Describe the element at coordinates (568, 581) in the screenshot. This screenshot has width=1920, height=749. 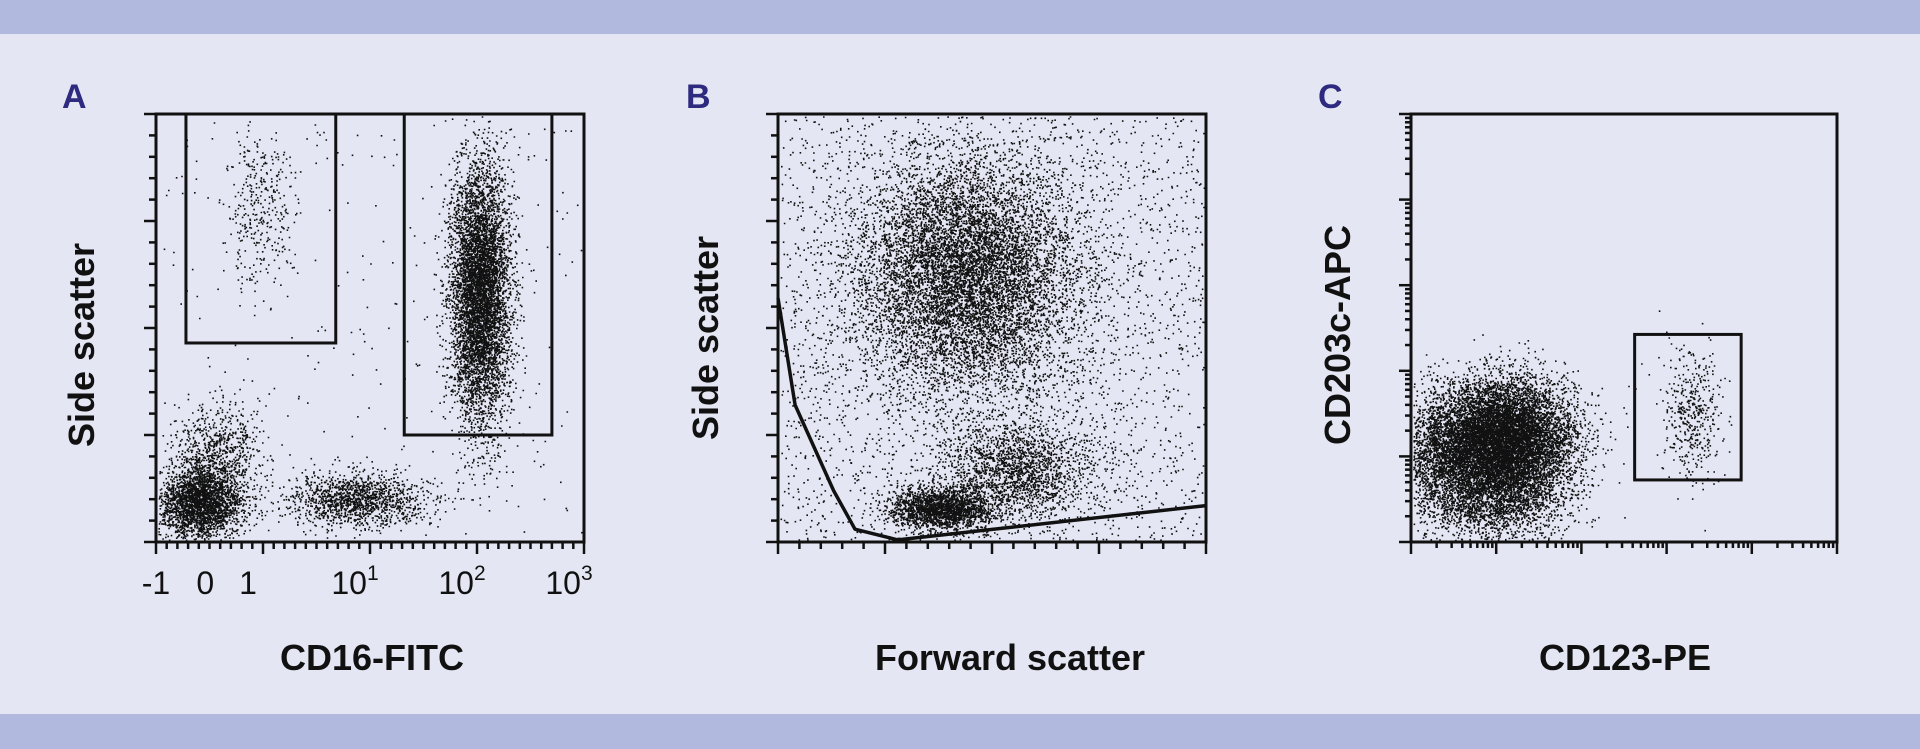
I see `x-tick-label: 10³` at that location.